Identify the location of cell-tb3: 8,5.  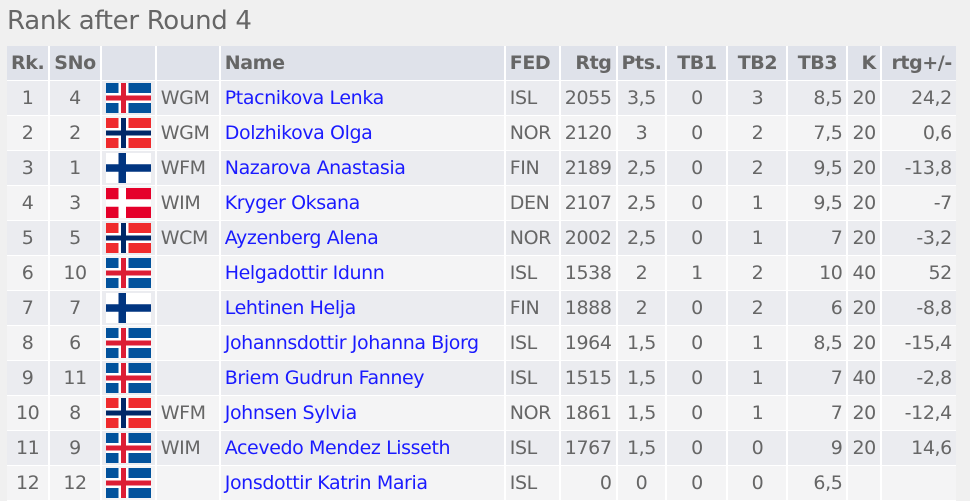
(817, 343).